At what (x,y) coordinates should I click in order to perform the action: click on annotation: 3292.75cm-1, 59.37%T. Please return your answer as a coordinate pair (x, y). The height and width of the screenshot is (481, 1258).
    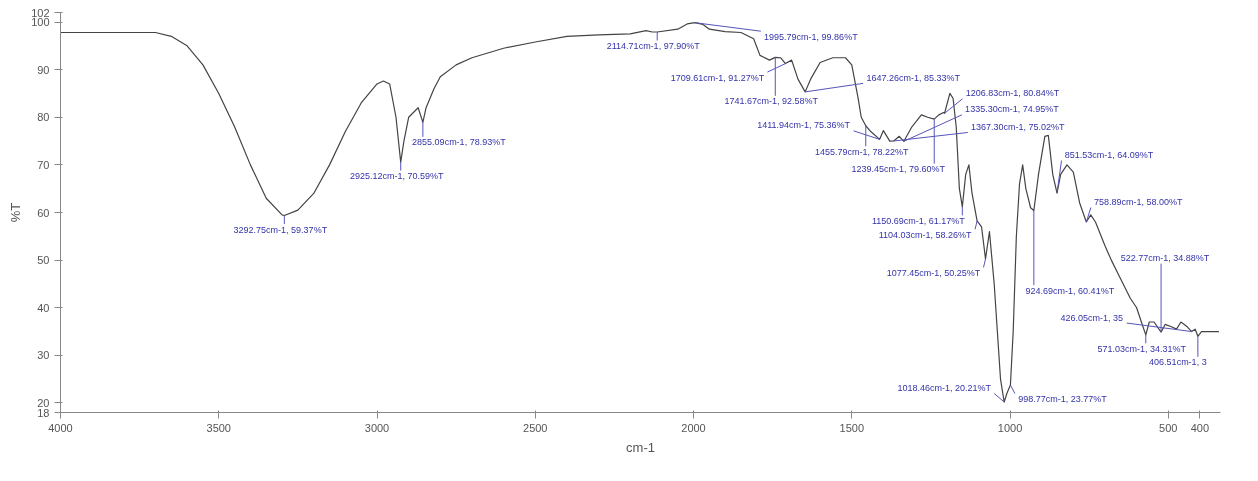
    Looking at the image, I should click on (280, 229).